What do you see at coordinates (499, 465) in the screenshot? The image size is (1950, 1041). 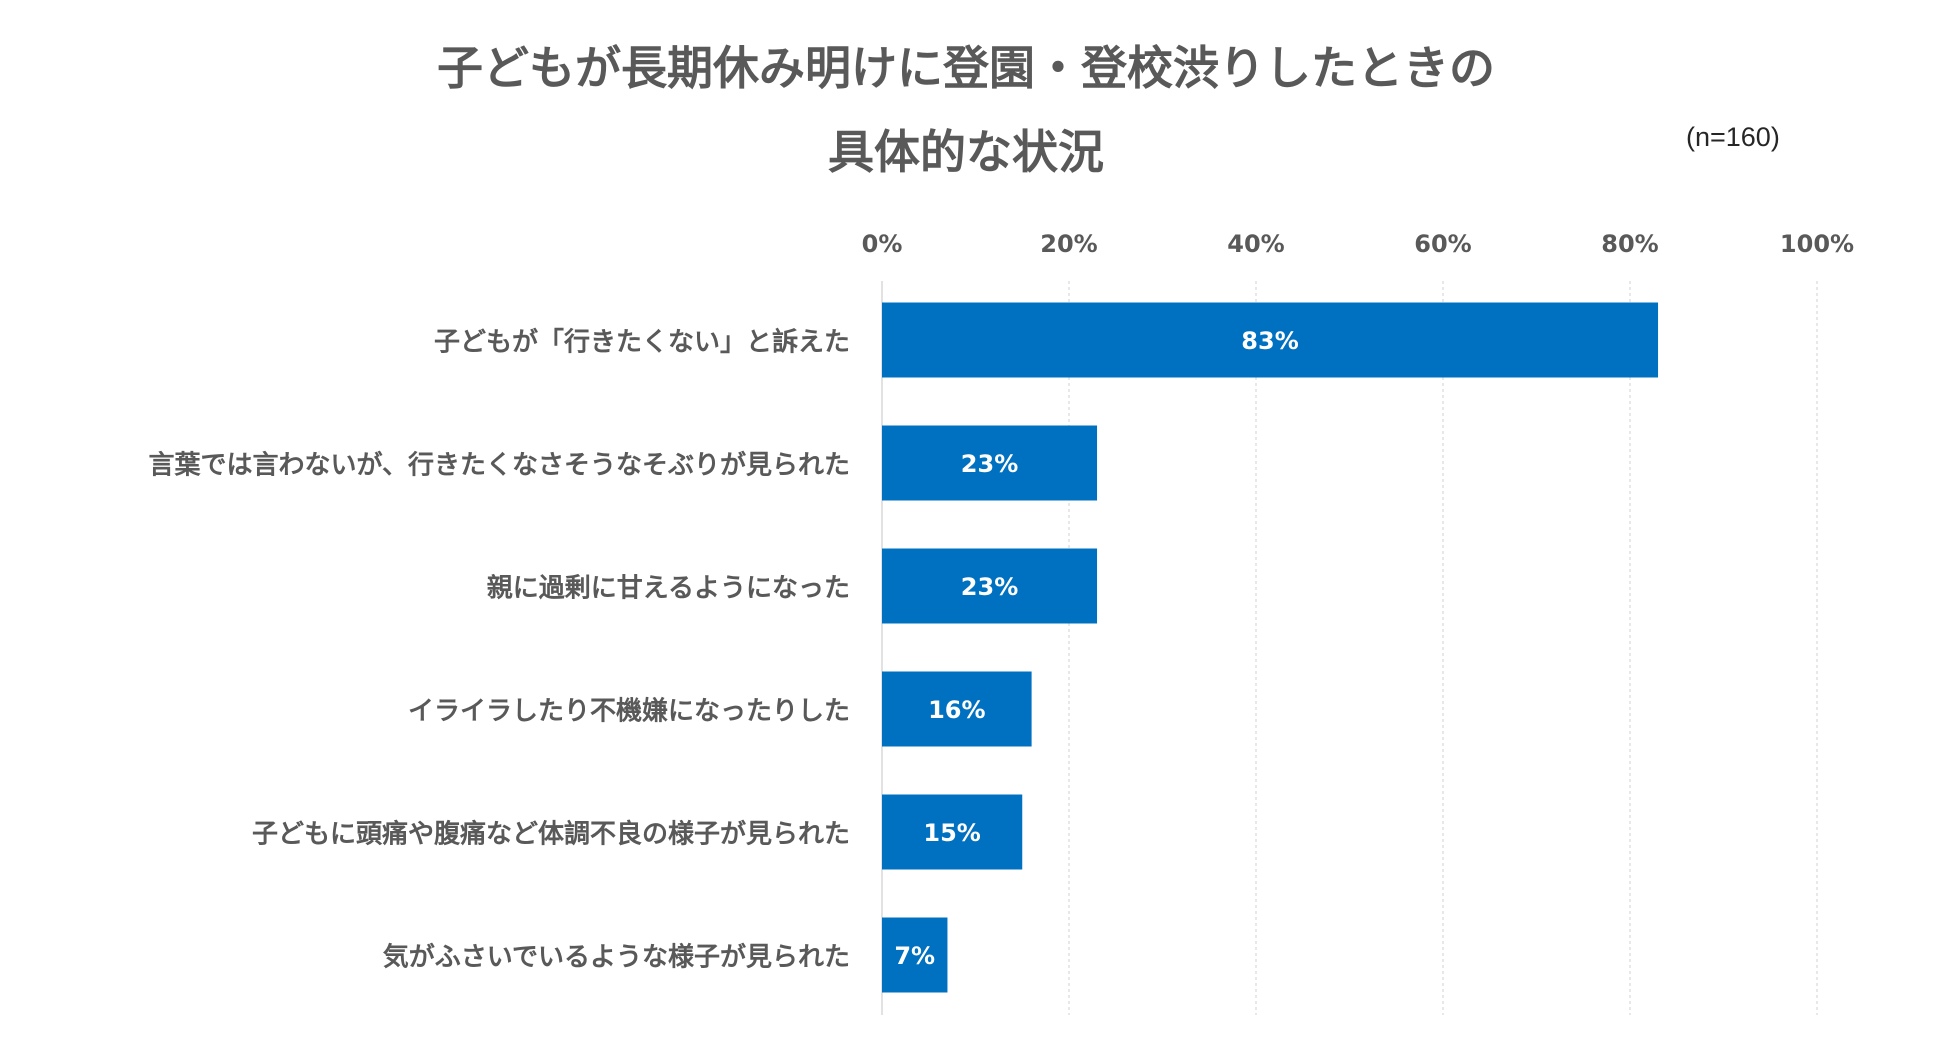 I see `category-label: 言葉では言わないが、行きたくなさそうなそぶりが見られた` at bounding box center [499, 465].